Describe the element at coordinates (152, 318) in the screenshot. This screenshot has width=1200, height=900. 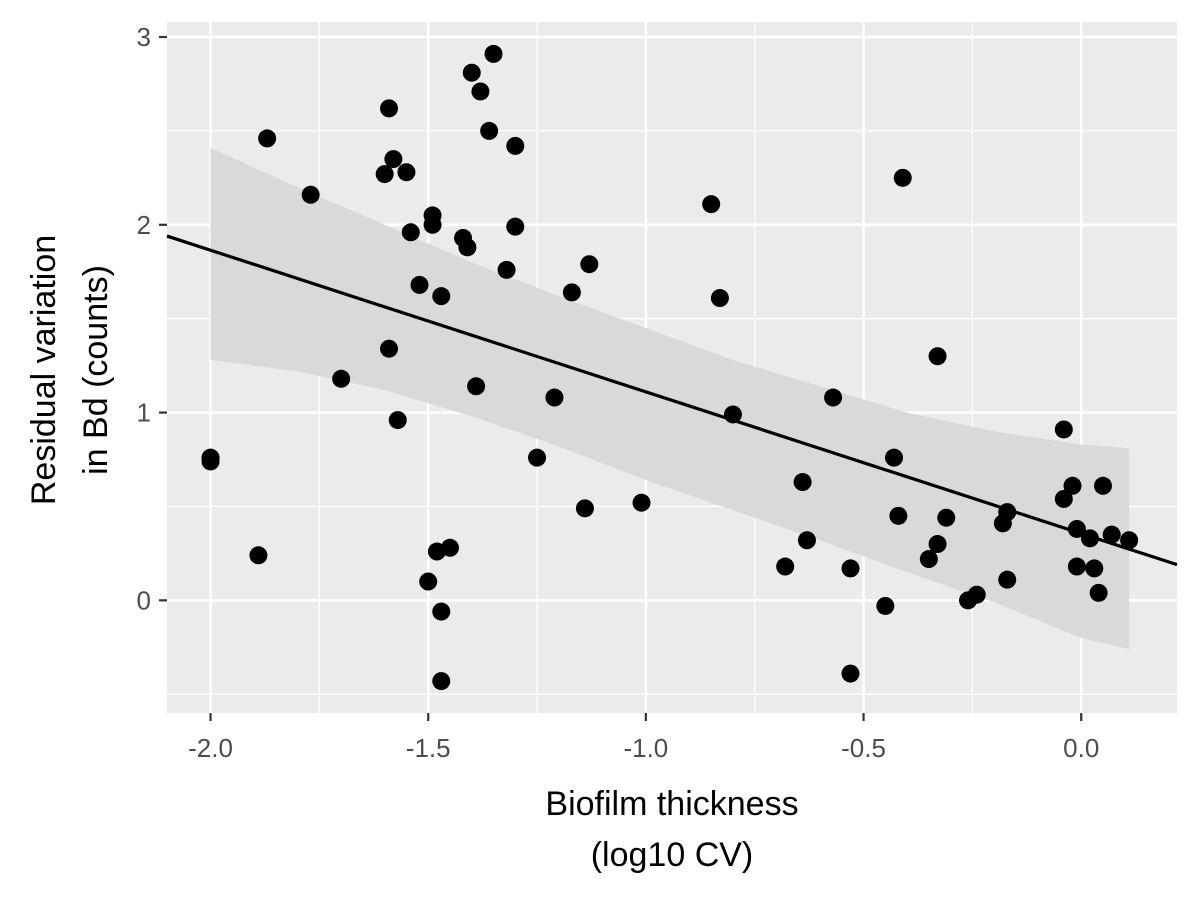
I see `y-axis: 0 1 2 3` at that location.